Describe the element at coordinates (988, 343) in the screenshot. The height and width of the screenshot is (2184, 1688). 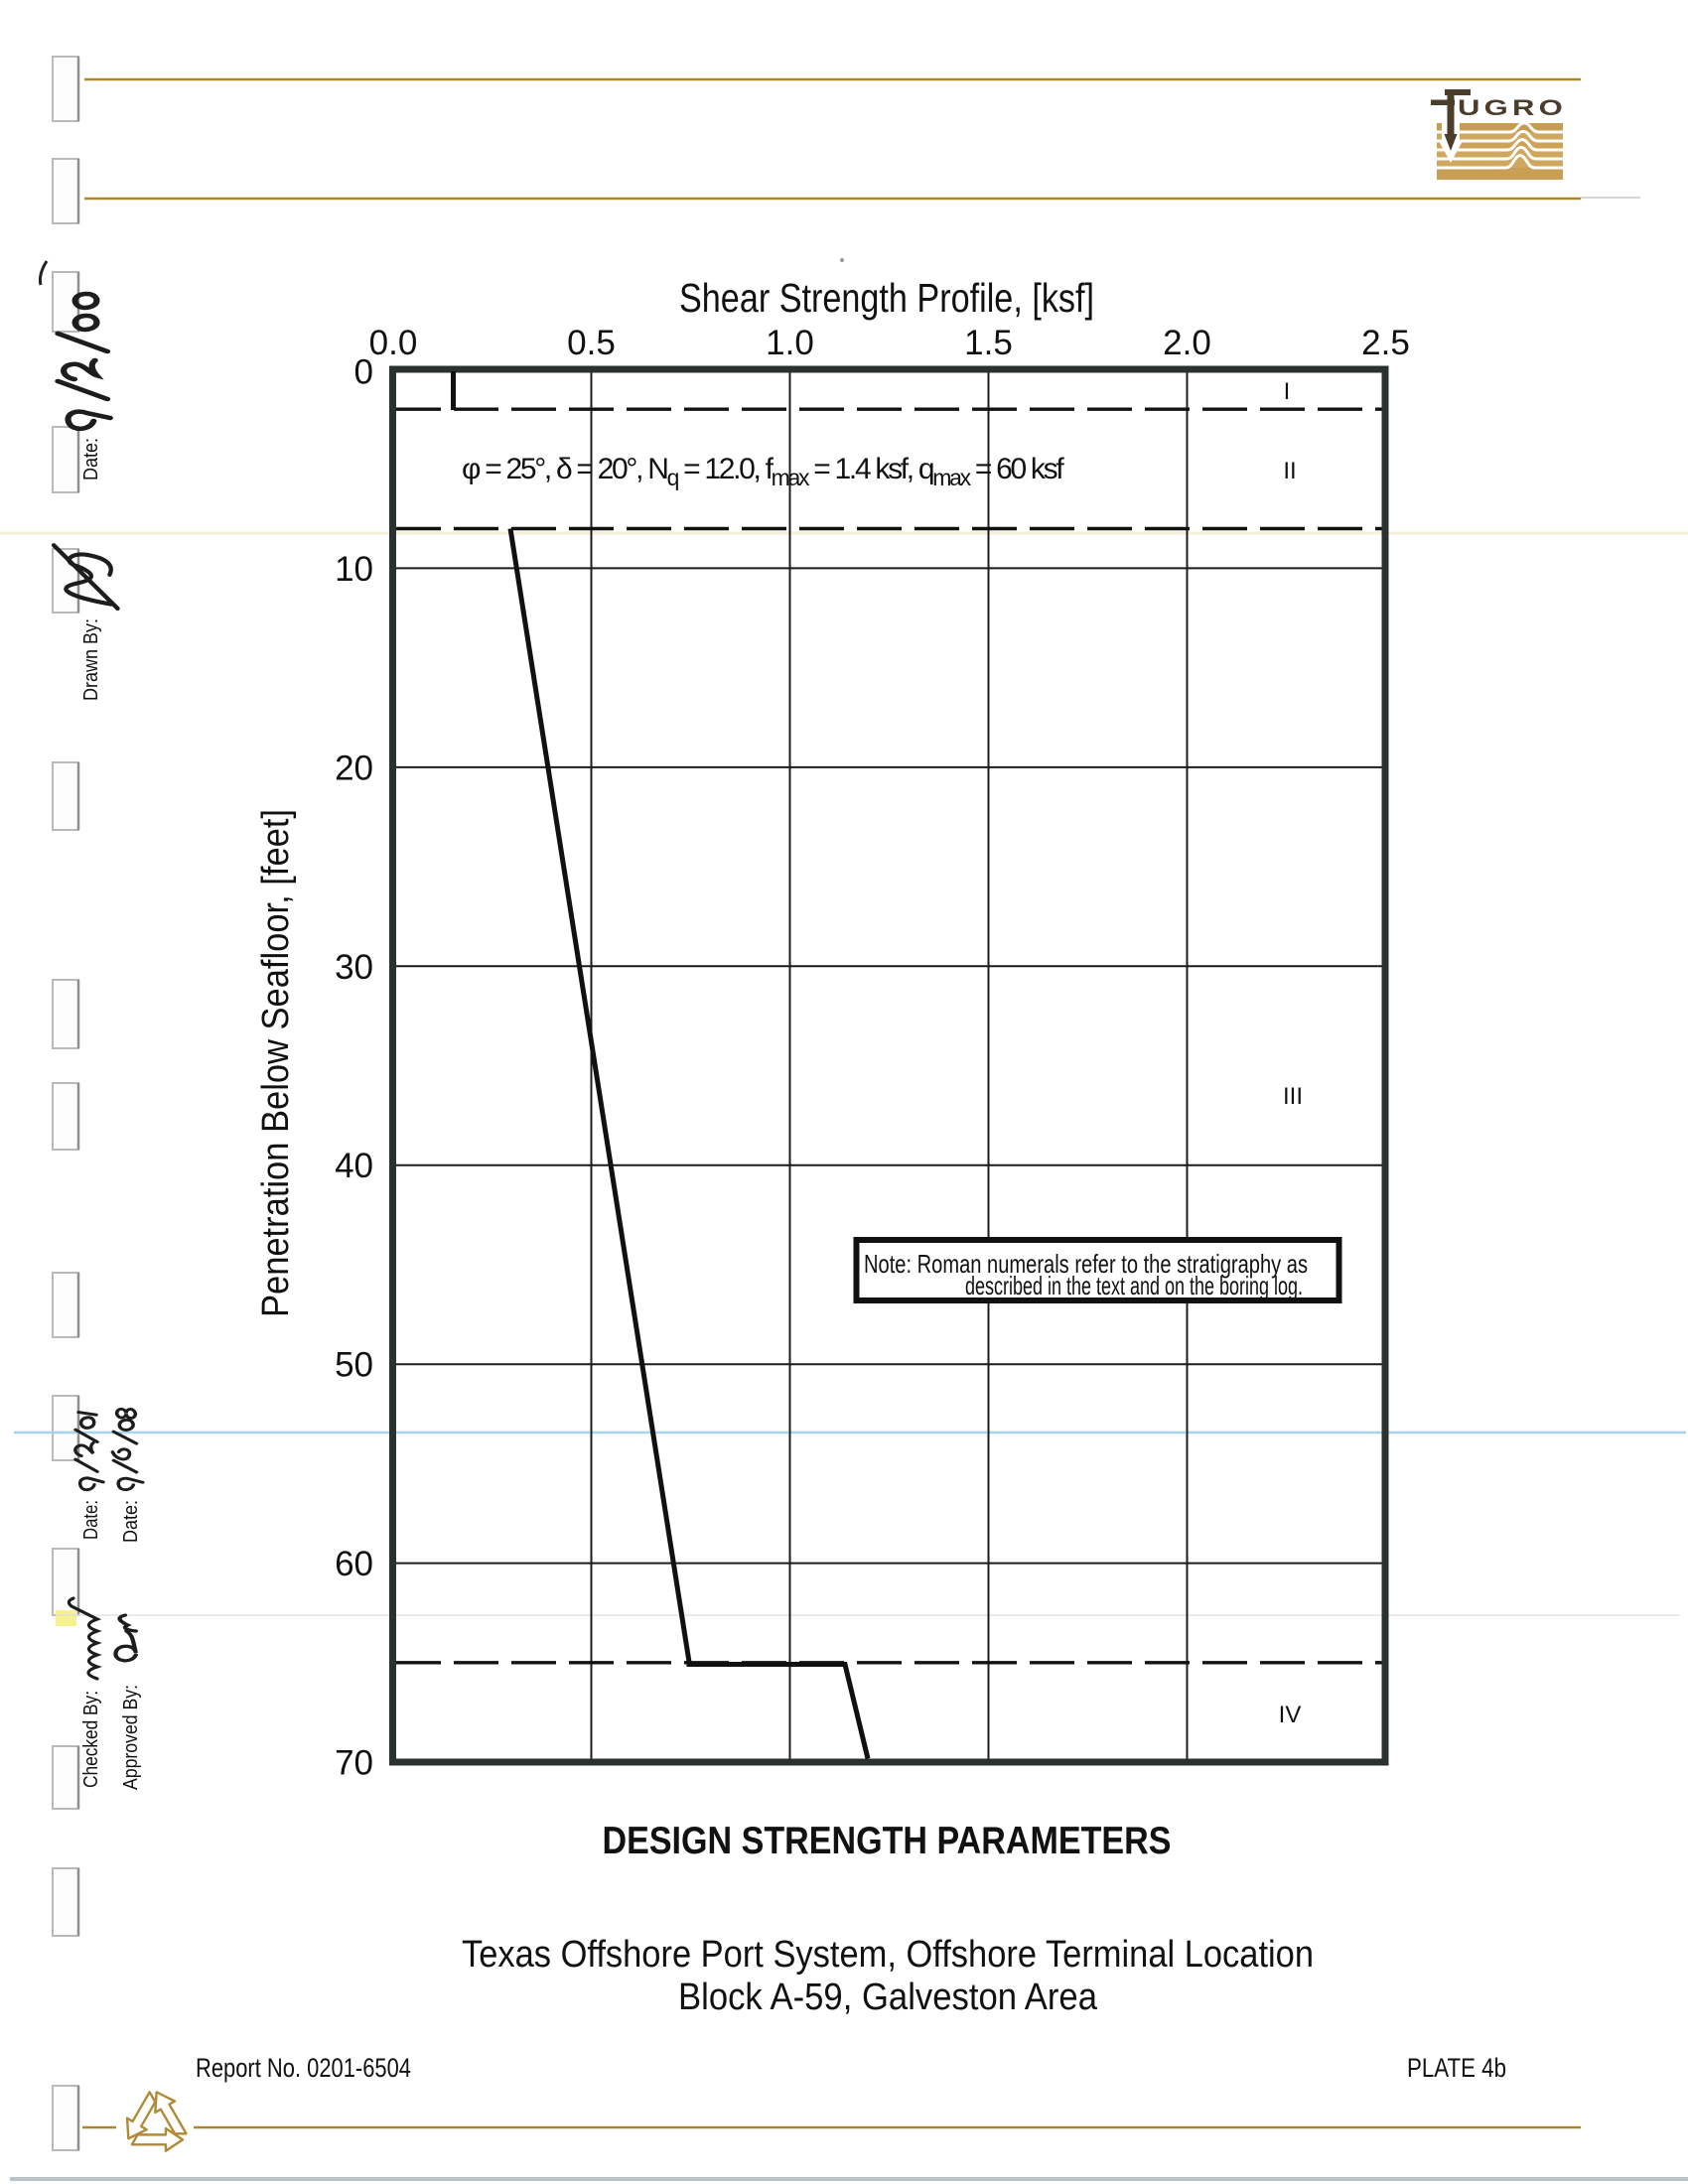
I see `svg-text: 1.5` at that location.